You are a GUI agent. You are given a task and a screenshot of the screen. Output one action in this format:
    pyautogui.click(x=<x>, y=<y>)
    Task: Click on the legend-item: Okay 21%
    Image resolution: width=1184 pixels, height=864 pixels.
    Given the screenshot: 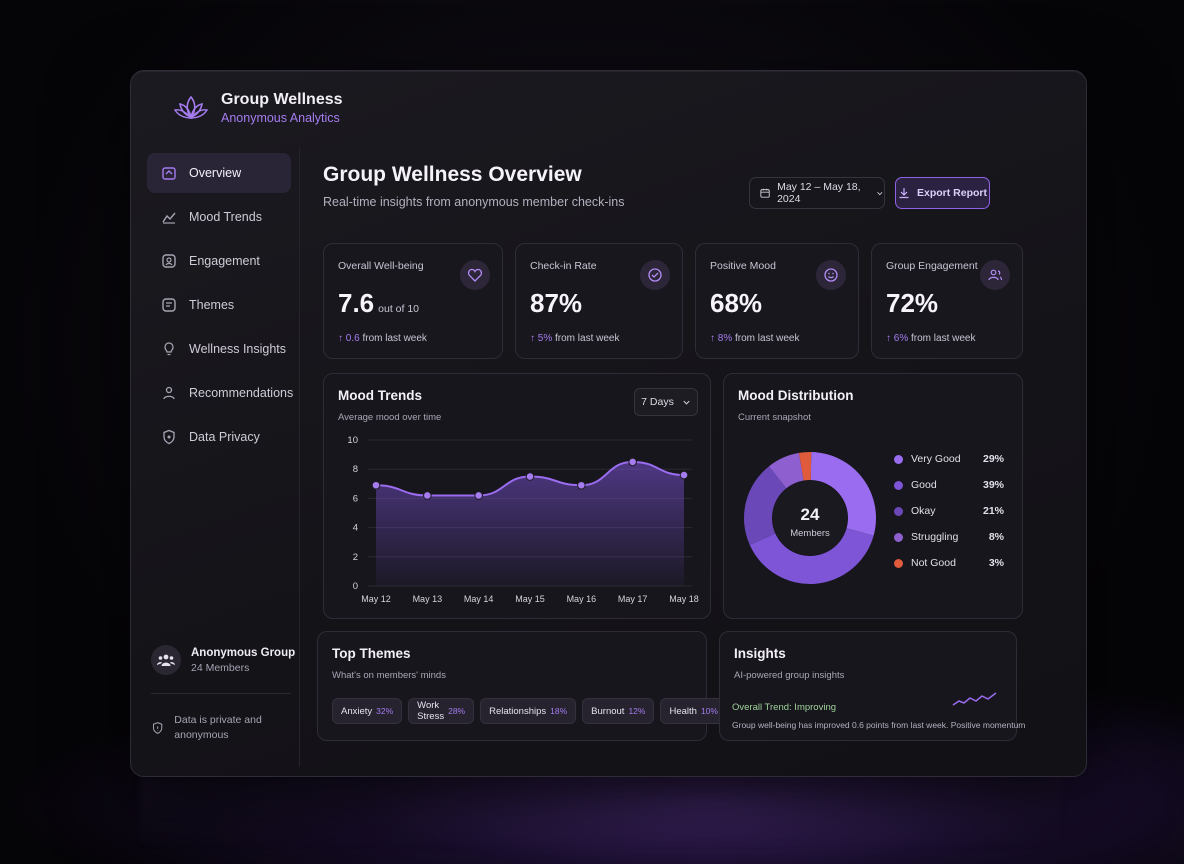 What is the action you would take?
    pyautogui.click(x=949, y=511)
    